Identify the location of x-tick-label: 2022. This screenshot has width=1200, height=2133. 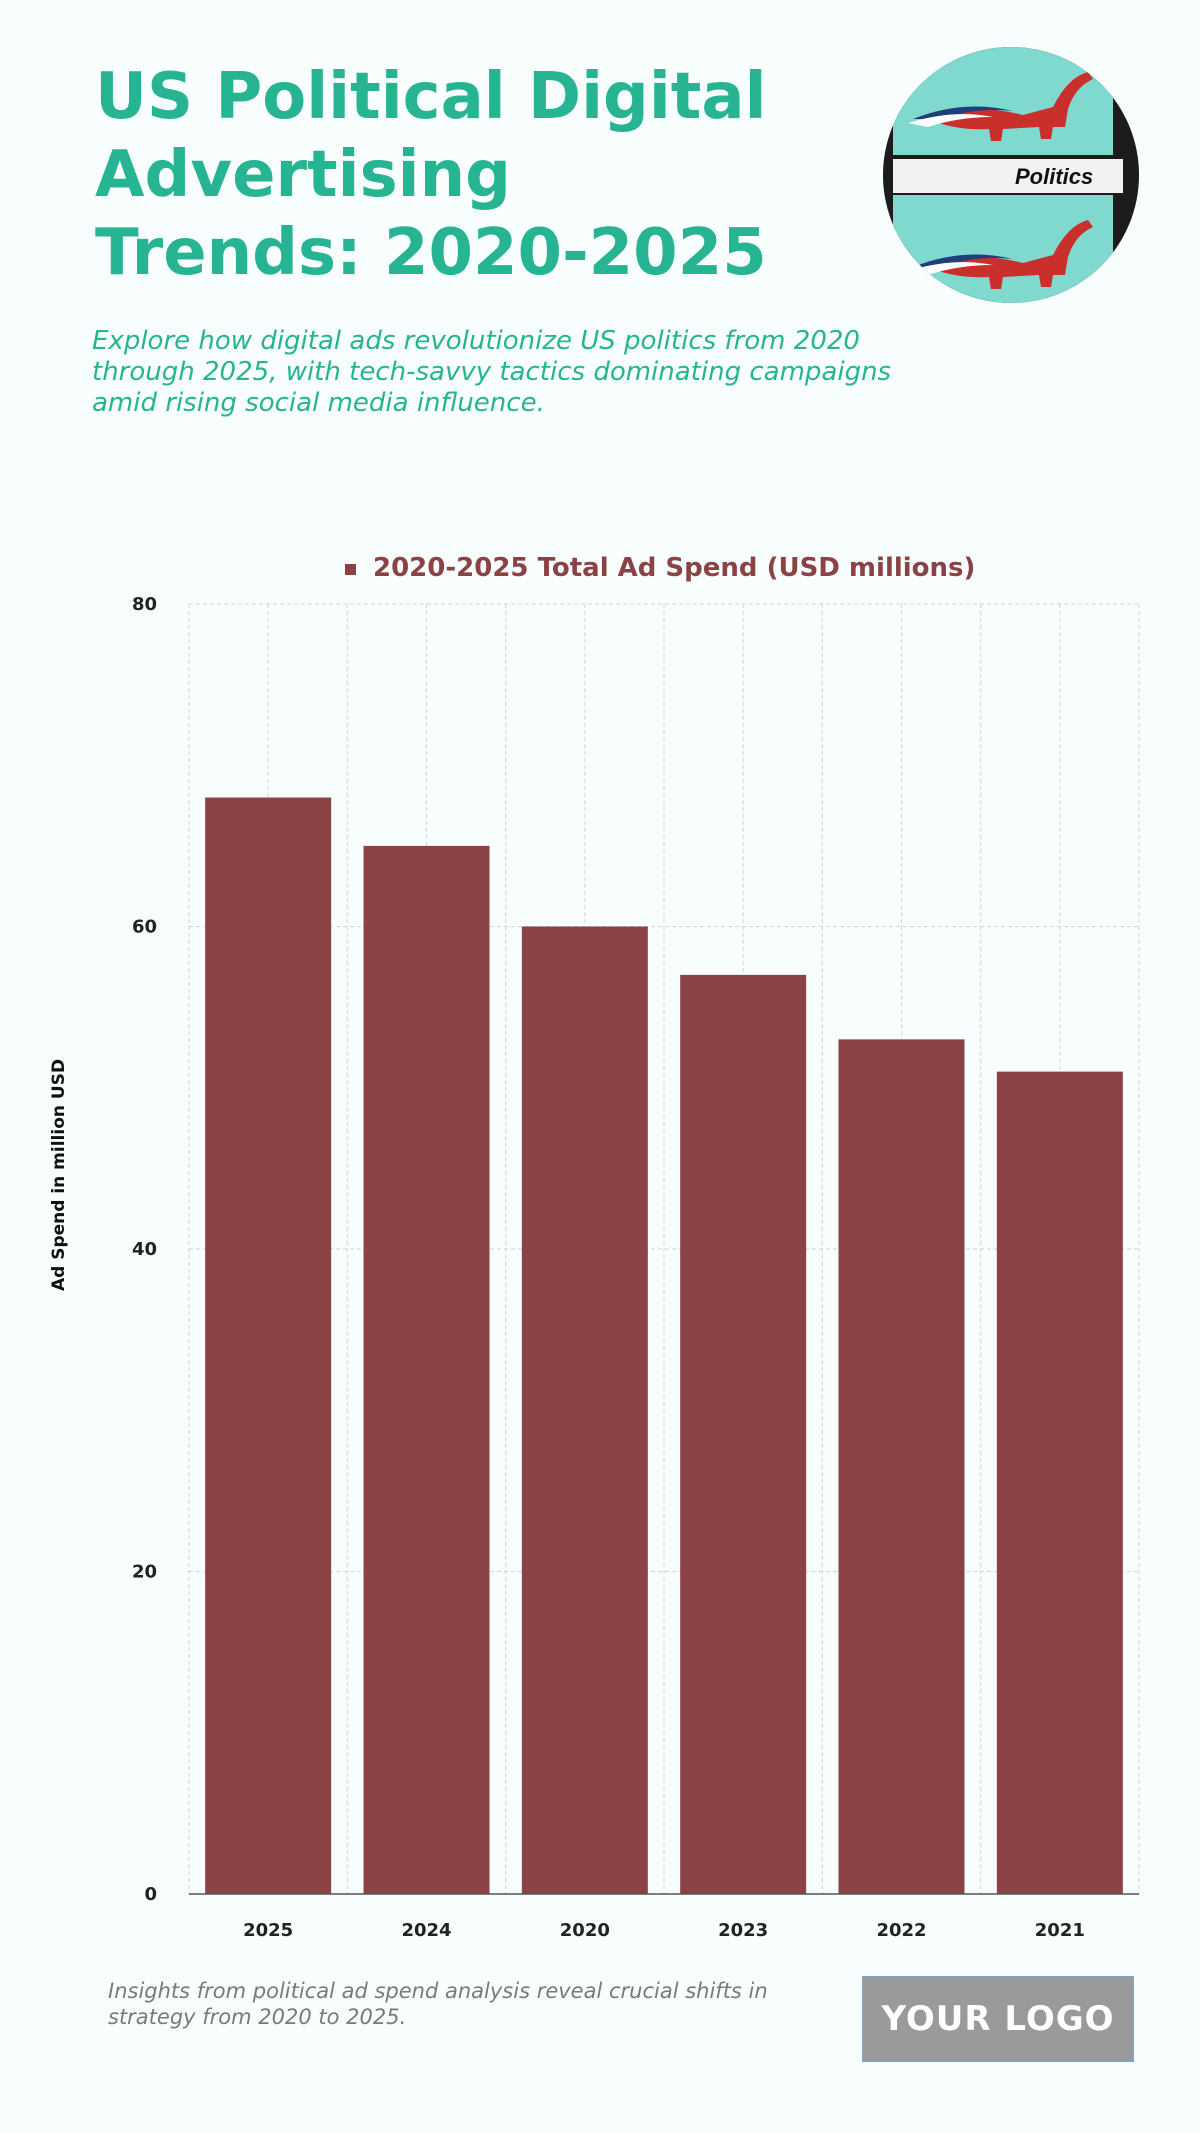
(901, 1930).